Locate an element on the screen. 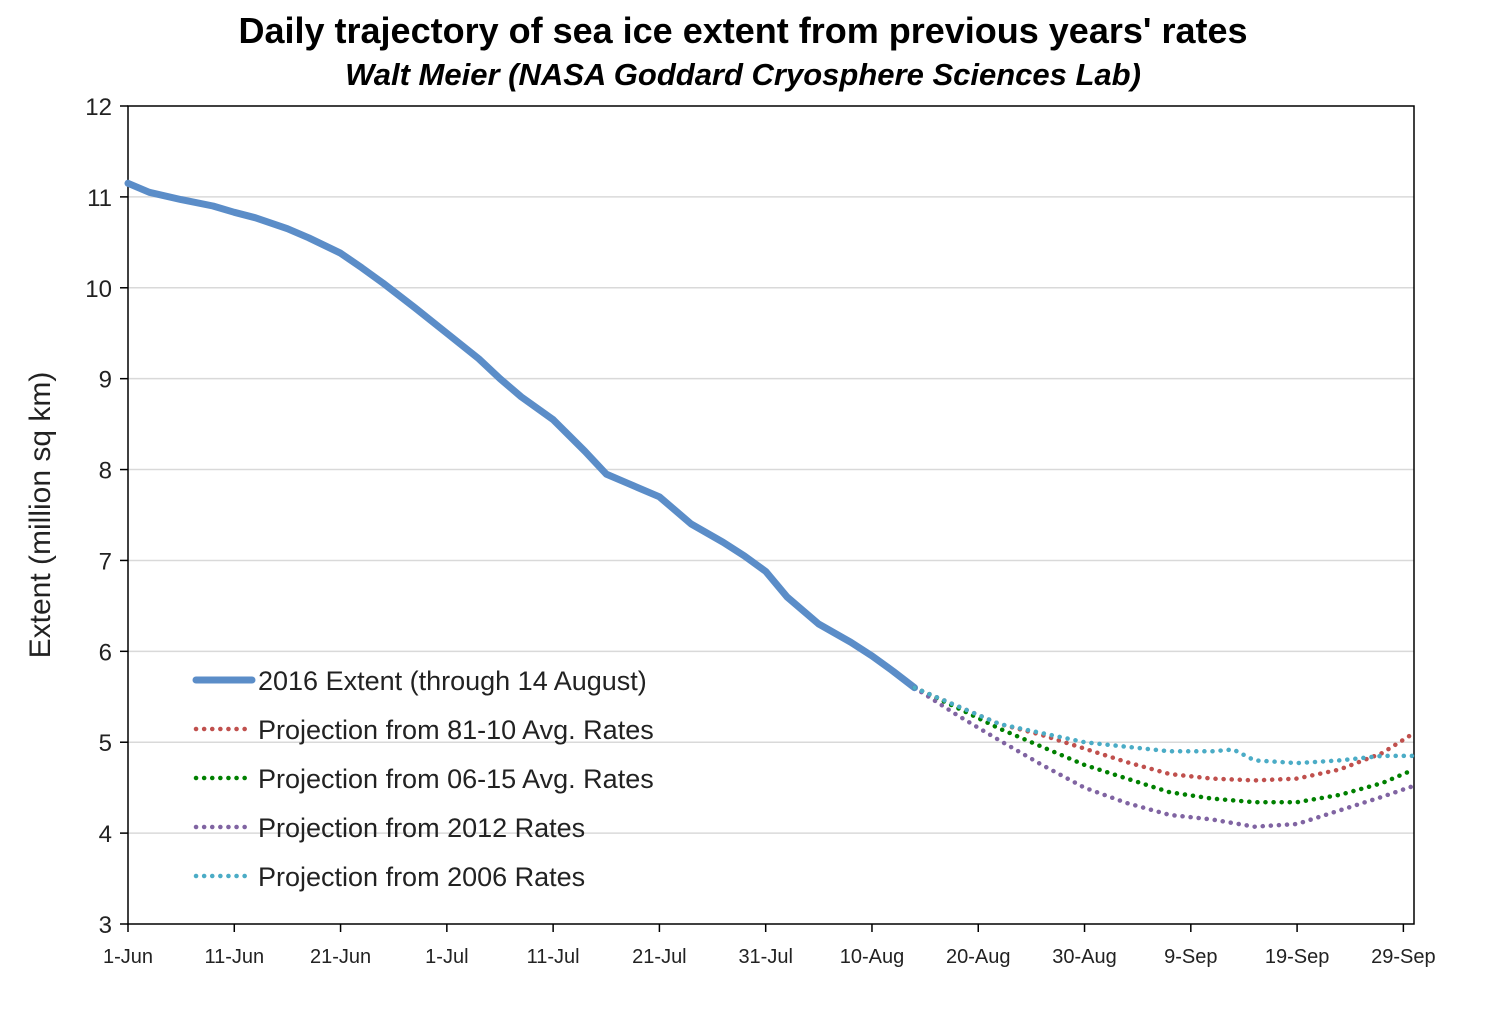 This screenshot has width=1500, height=1021. x-tick-label: 11-Jul is located at coordinates (553, 957).